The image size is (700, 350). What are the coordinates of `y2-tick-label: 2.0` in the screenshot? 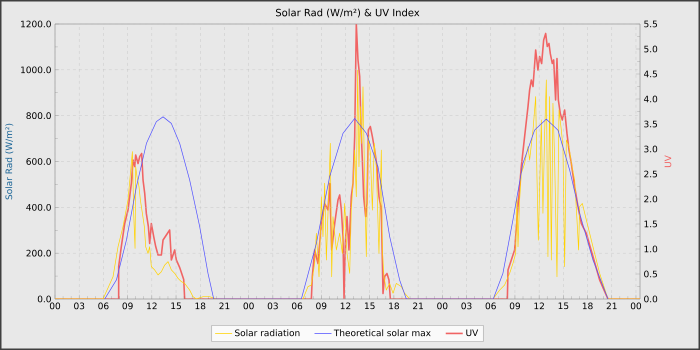 It's located at (651, 199).